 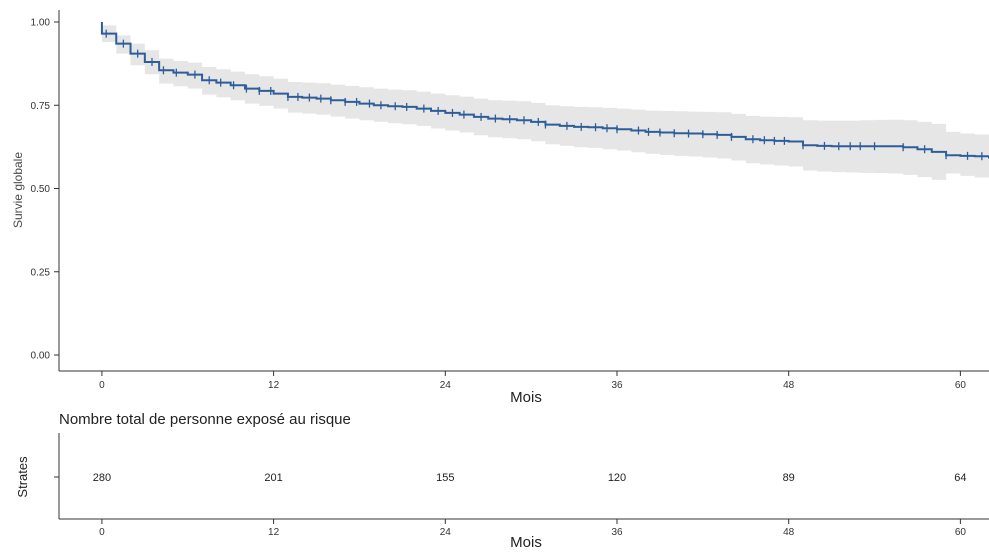 I want to click on risk-value: 89, so click(x=789, y=478).